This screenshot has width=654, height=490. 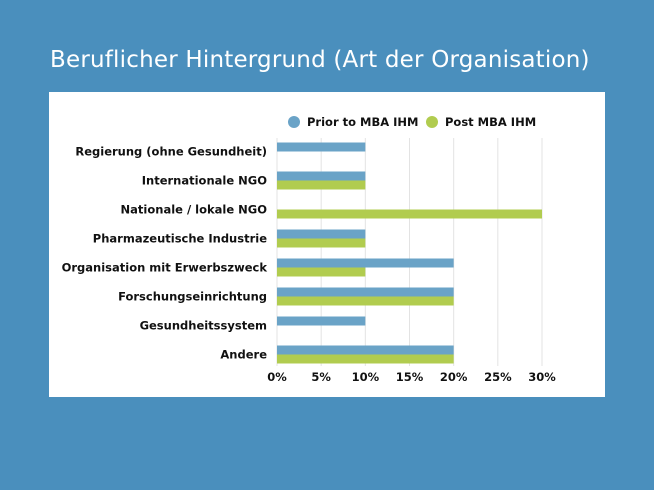 I want to click on x-tick-label: 15%, so click(x=410, y=377).